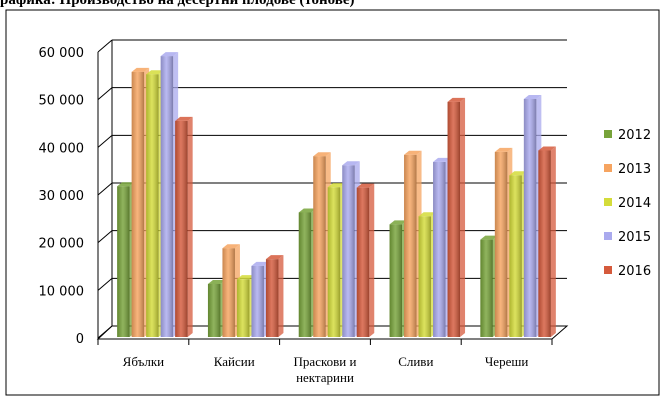 The image size is (665, 399). I want to click on y-tick-label: 10 000, so click(62, 291).